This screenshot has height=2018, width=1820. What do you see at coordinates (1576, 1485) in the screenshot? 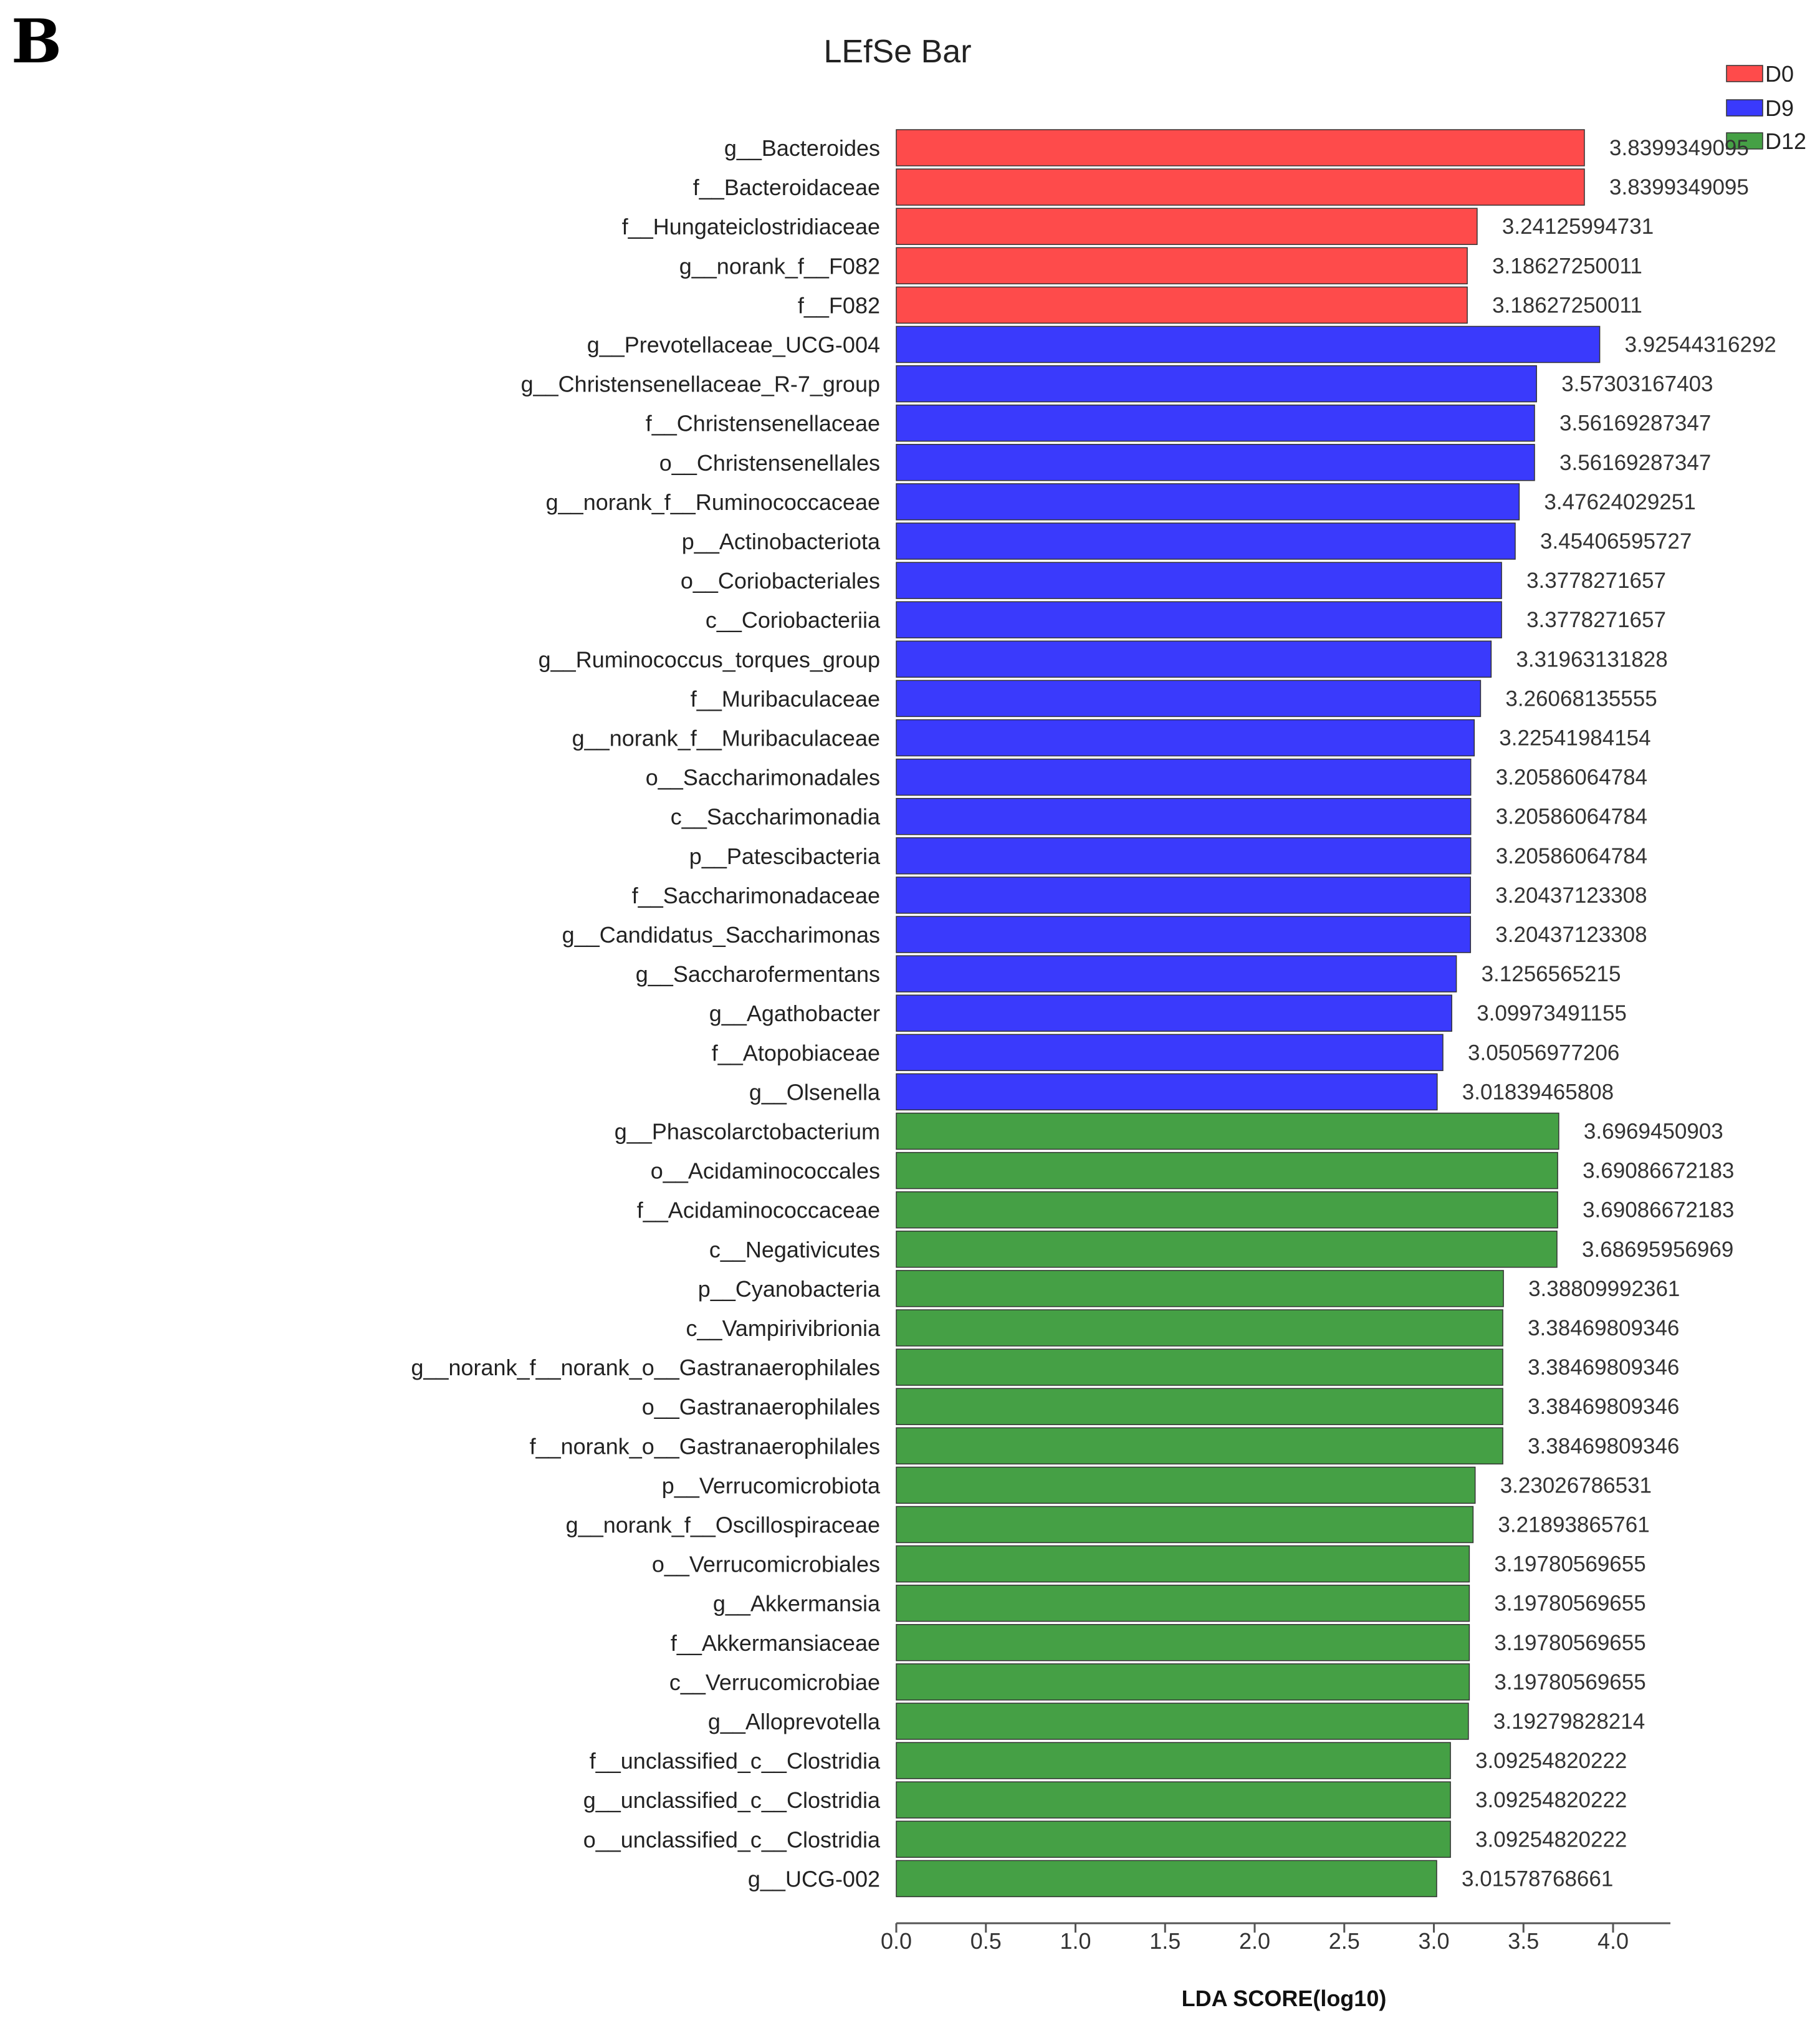
I see `value-label: 3.23026786531` at bounding box center [1576, 1485].